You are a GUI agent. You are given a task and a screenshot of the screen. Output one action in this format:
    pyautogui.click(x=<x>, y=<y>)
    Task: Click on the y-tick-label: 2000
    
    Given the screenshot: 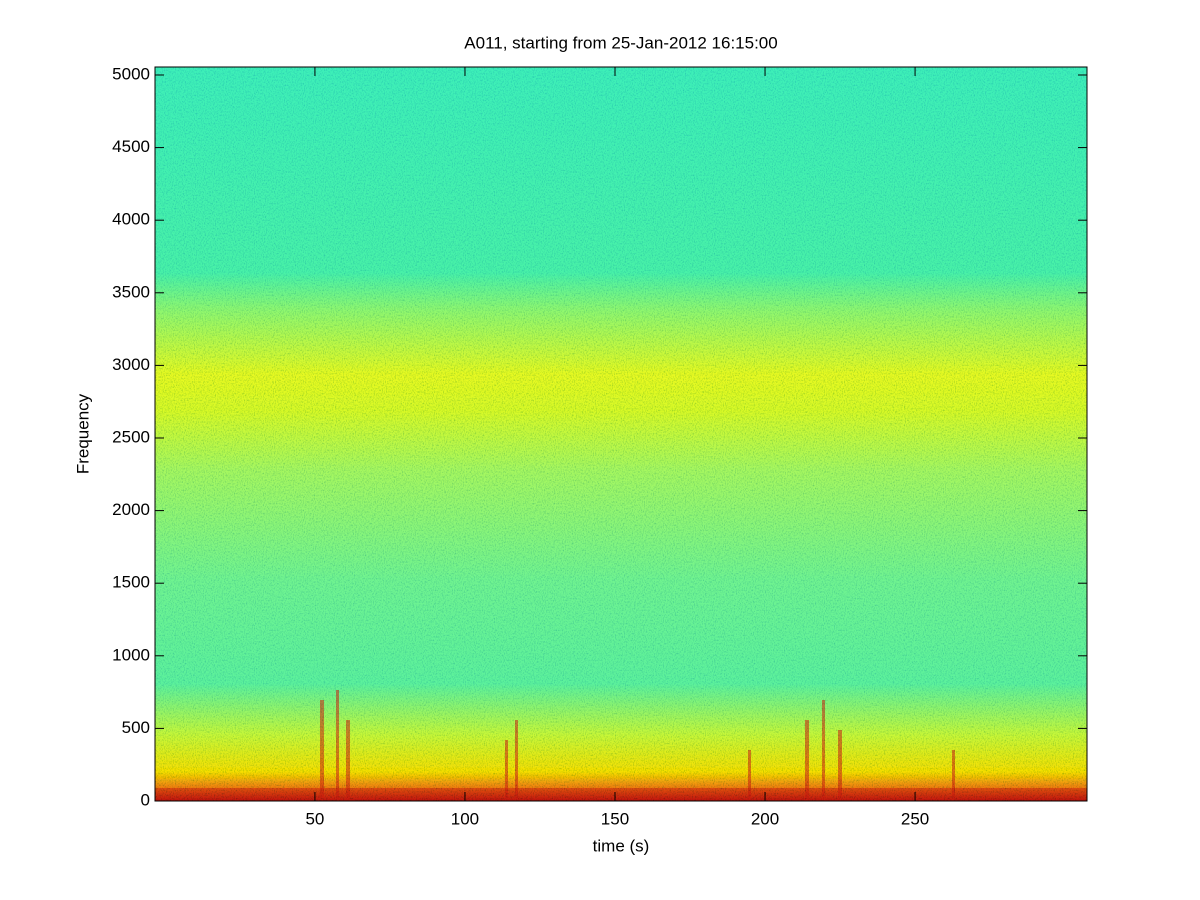 What is the action you would take?
    pyautogui.click(x=131, y=509)
    